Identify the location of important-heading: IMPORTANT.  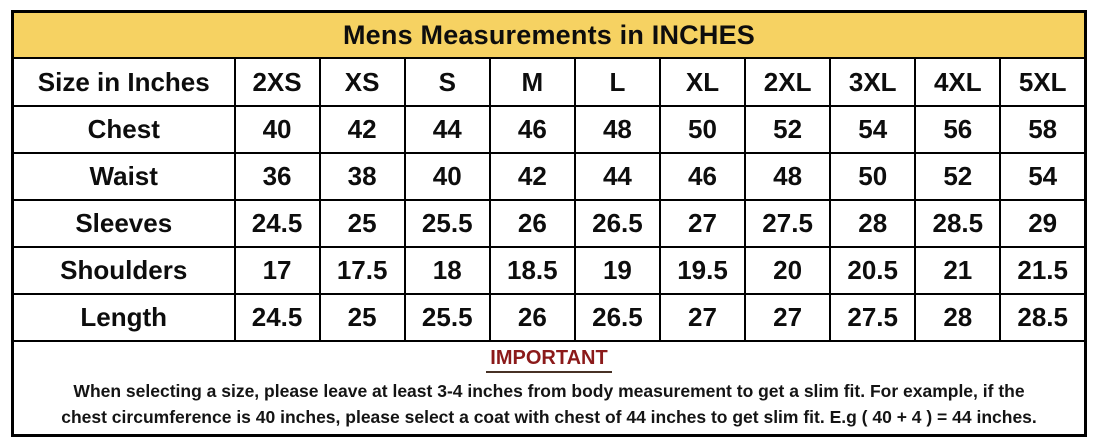
(549, 360).